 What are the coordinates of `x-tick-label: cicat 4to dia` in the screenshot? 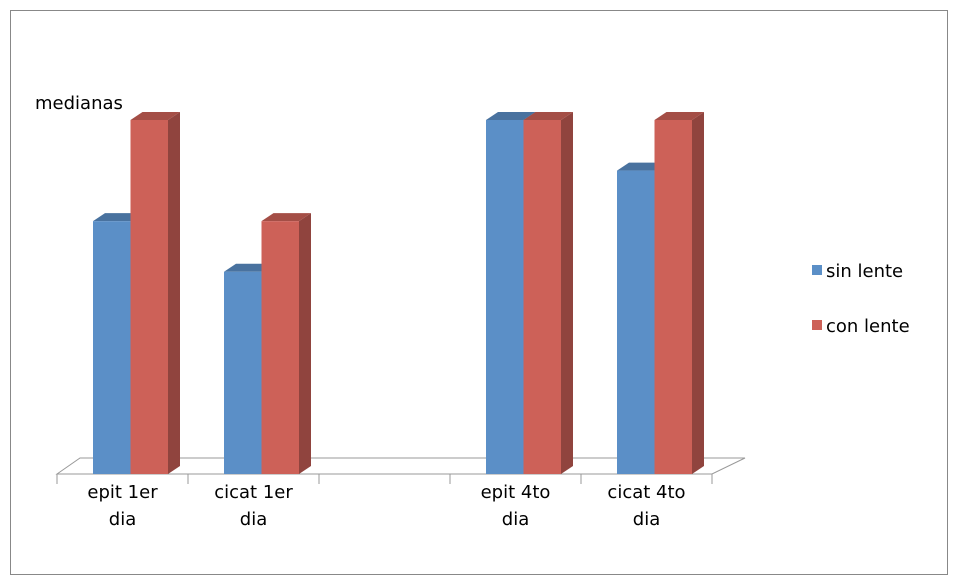 It's located at (646, 506).